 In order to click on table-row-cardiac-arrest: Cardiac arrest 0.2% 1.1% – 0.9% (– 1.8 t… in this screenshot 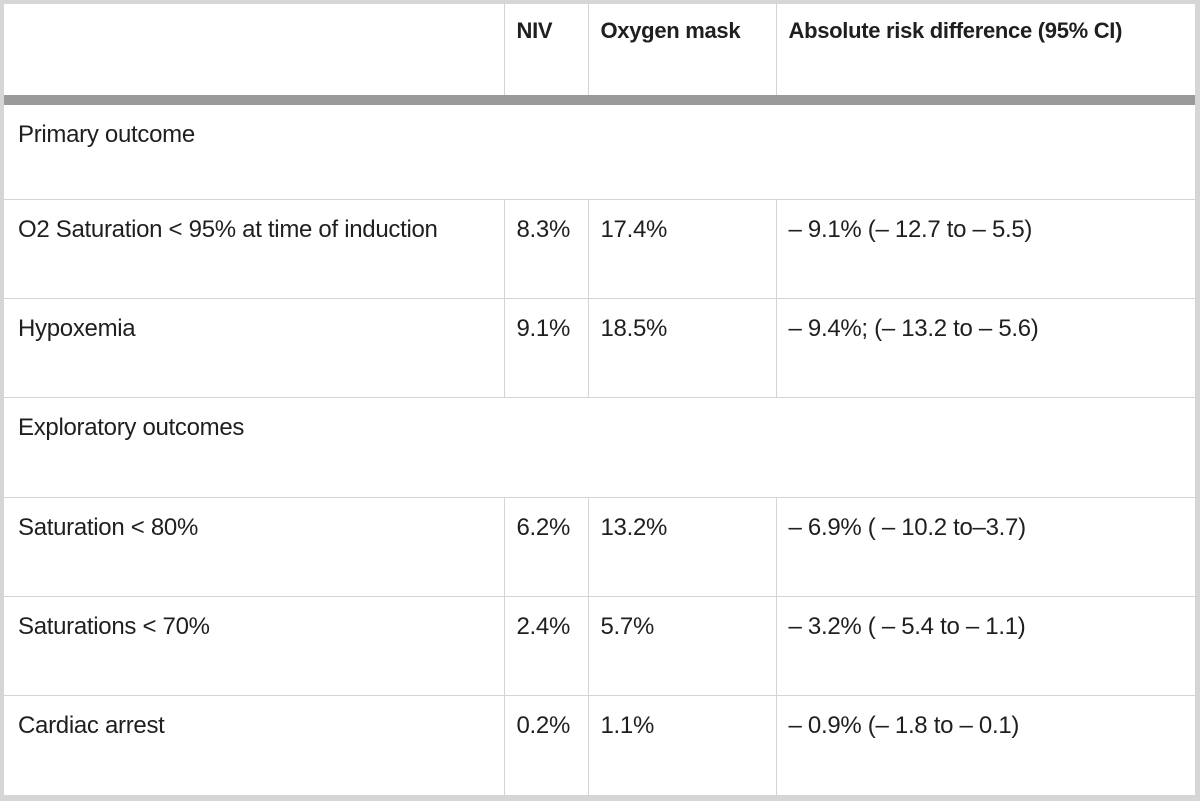, I will do `click(599, 745)`.